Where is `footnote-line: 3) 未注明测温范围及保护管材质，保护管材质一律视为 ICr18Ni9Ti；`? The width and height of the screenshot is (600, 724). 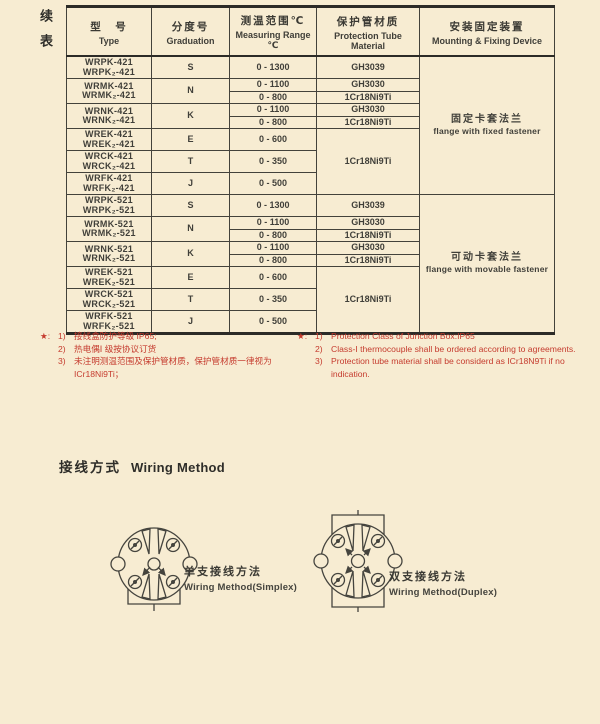 footnote-line: 3) 未注明测温范围及保护管材质，保护管材质一律视为 ICr18Ni9Ti； is located at coordinates (168, 367).